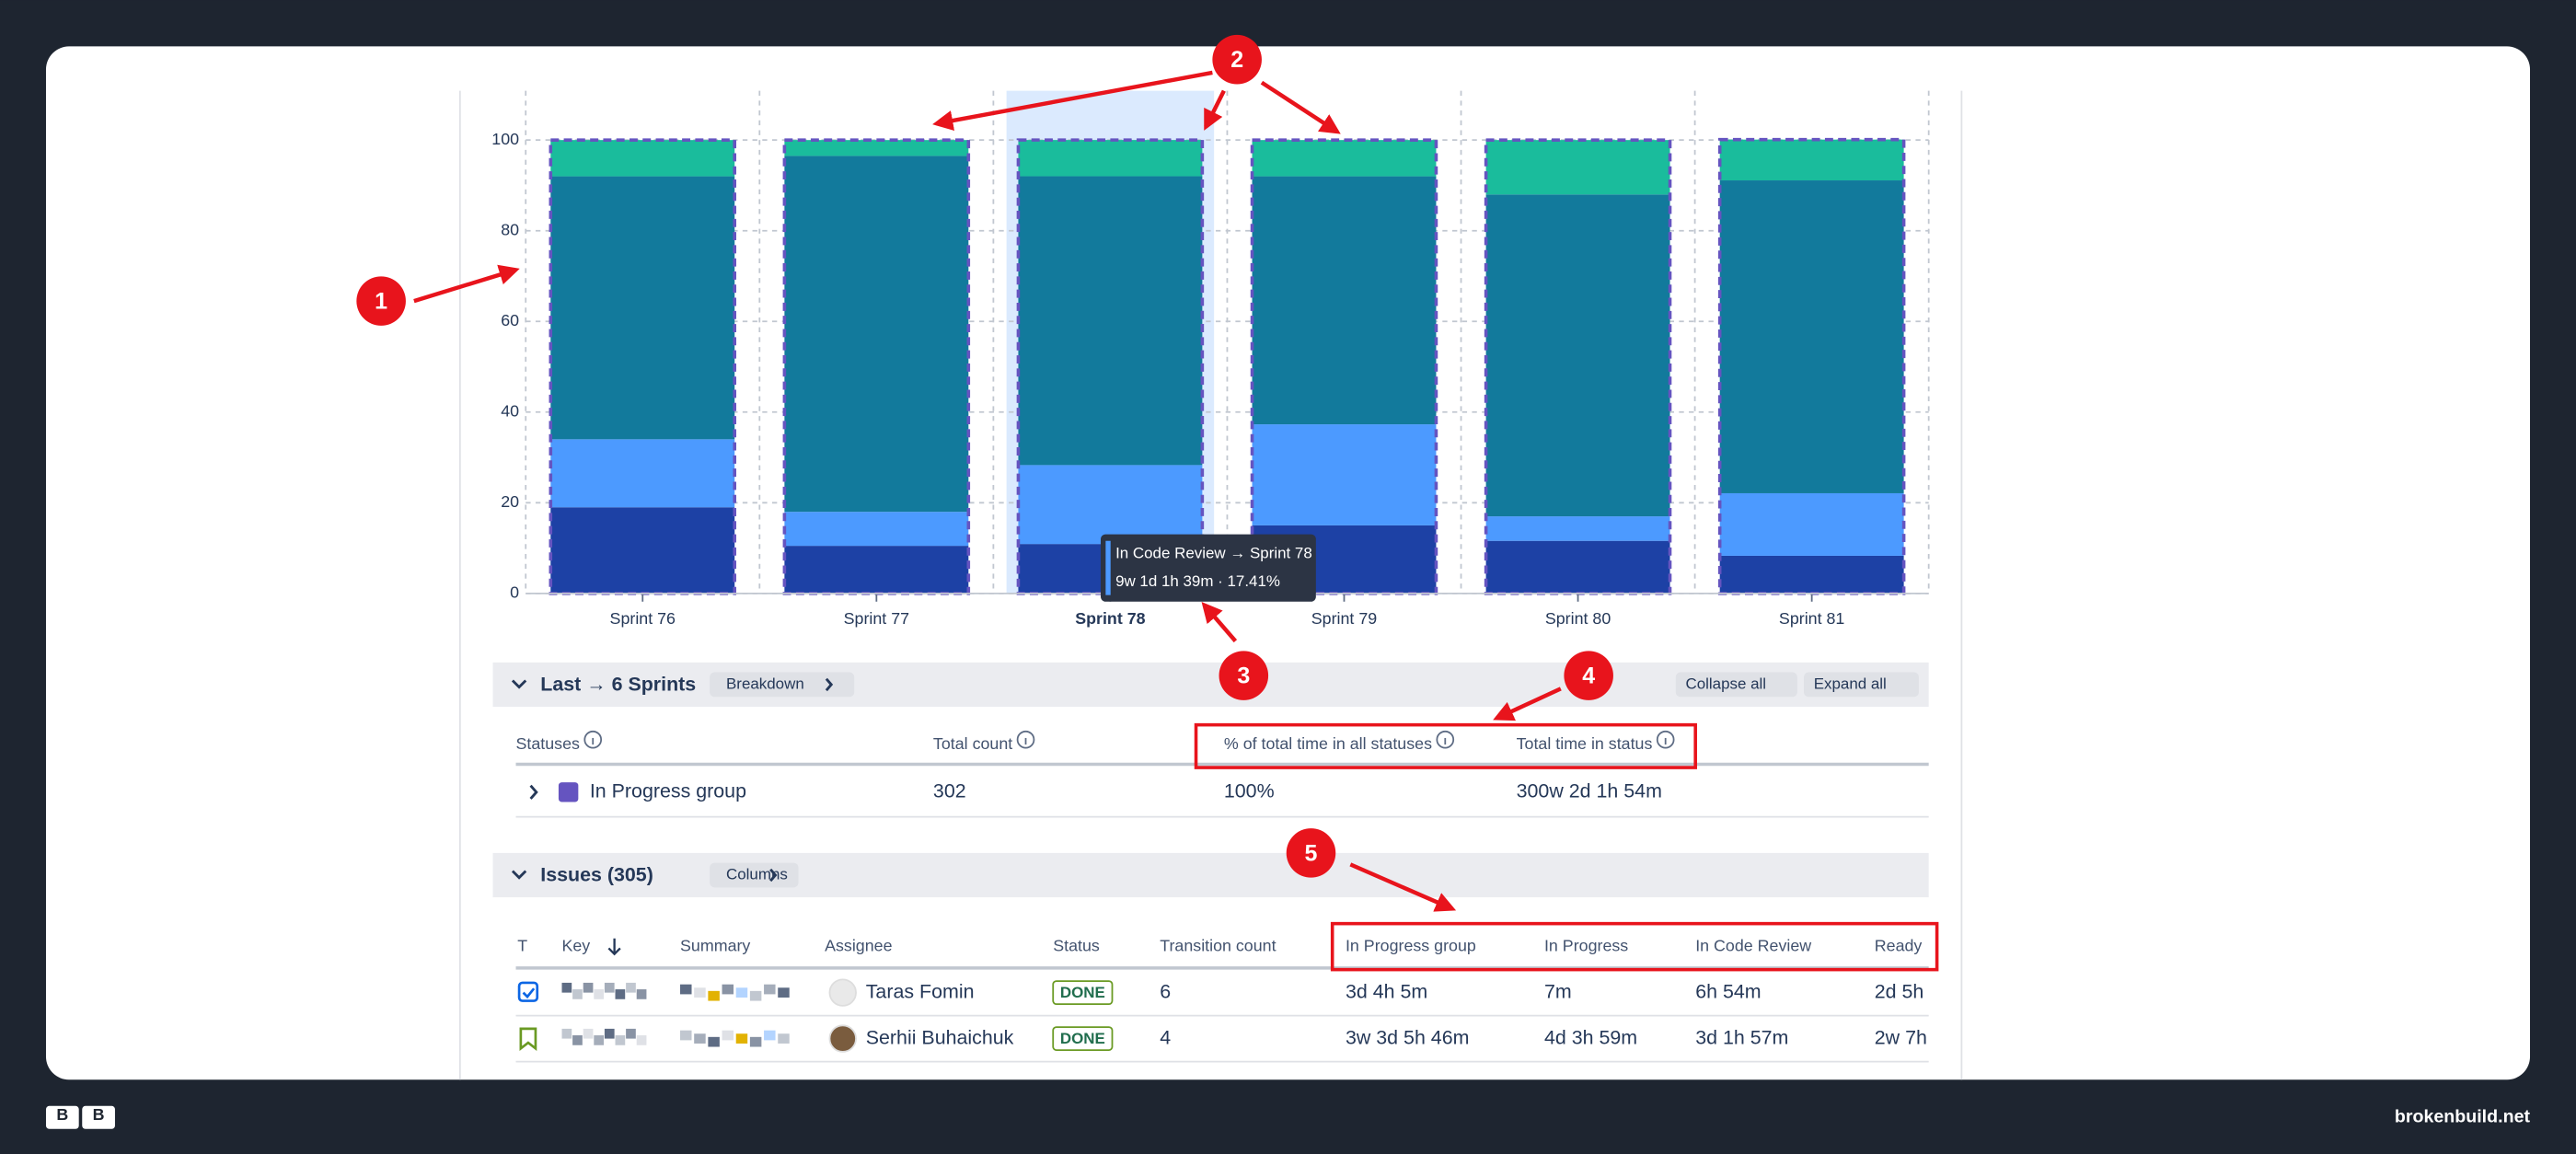  Describe the element at coordinates (843, 992) in the screenshot. I see `avatar` at that location.